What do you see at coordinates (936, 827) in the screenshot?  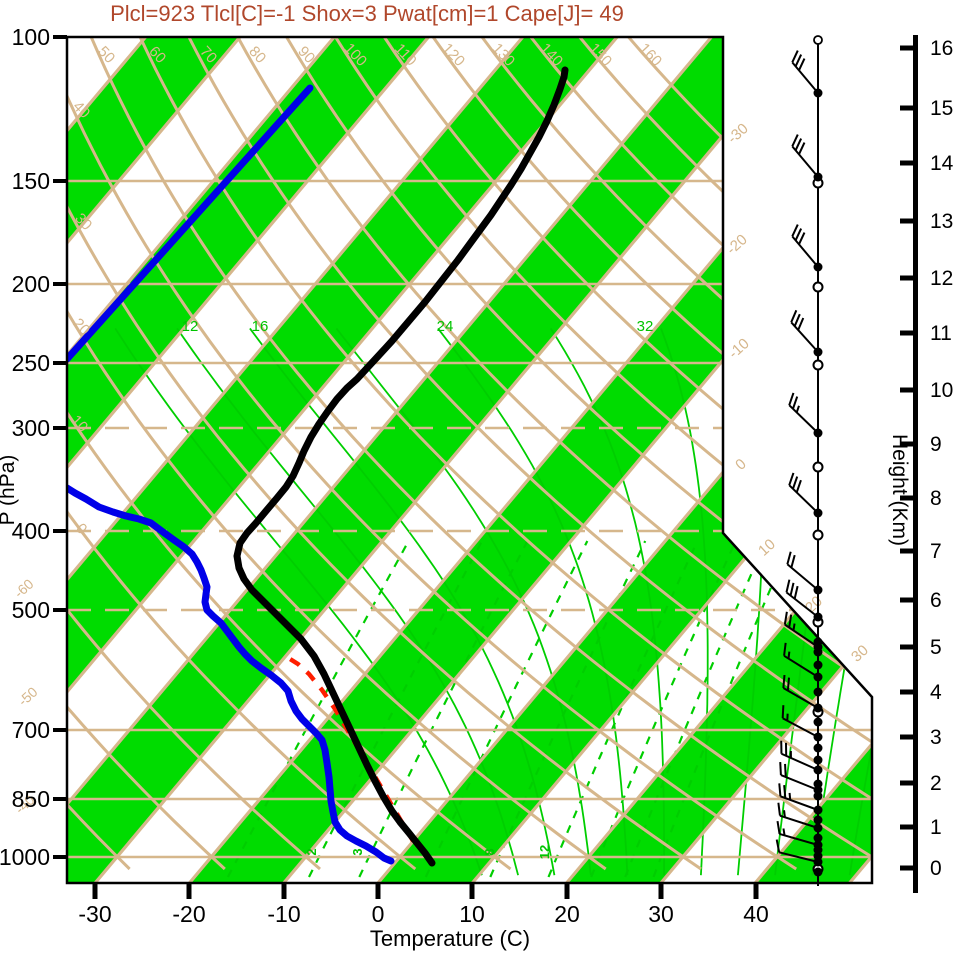 I see `svg-text: 1` at bounding box center [936, 827].